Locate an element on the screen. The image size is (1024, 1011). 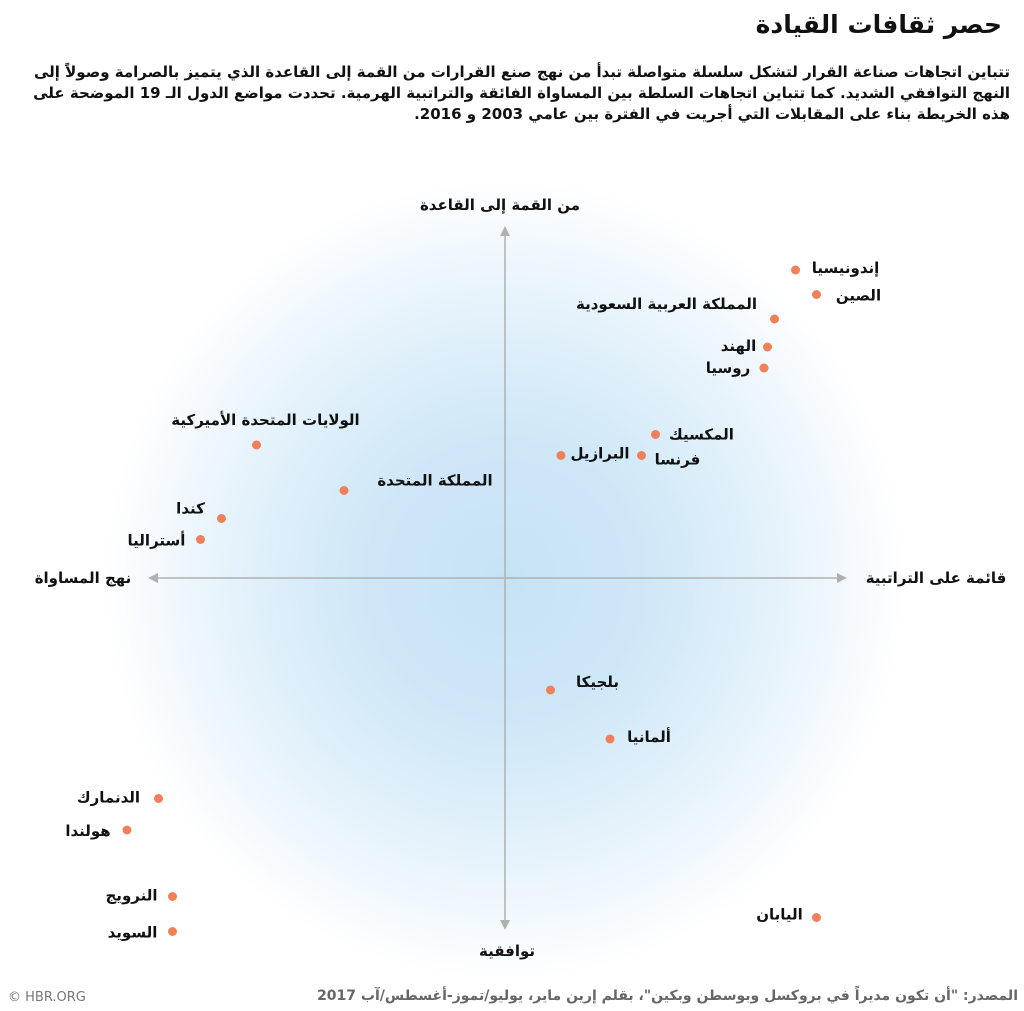
point-label: بلجيكا is located at coordinates (597, 682).